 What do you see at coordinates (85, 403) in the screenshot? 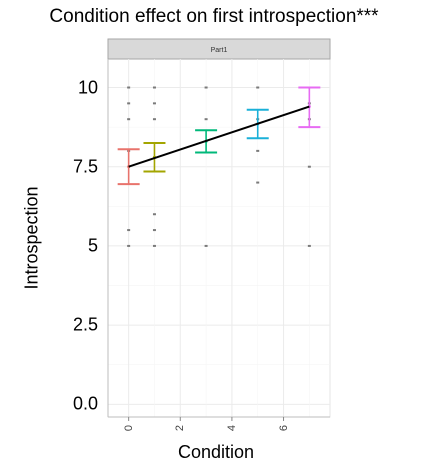
I see `y-tick-label: 0.0` at bounding box center [85, 403].